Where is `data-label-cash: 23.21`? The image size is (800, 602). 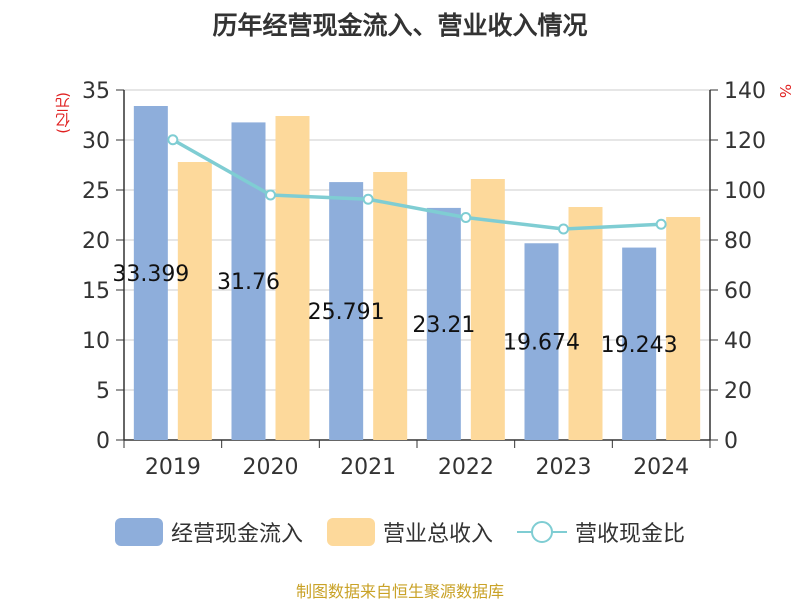
data-label-cash: 23.21 is located at coordinates (443, 325).